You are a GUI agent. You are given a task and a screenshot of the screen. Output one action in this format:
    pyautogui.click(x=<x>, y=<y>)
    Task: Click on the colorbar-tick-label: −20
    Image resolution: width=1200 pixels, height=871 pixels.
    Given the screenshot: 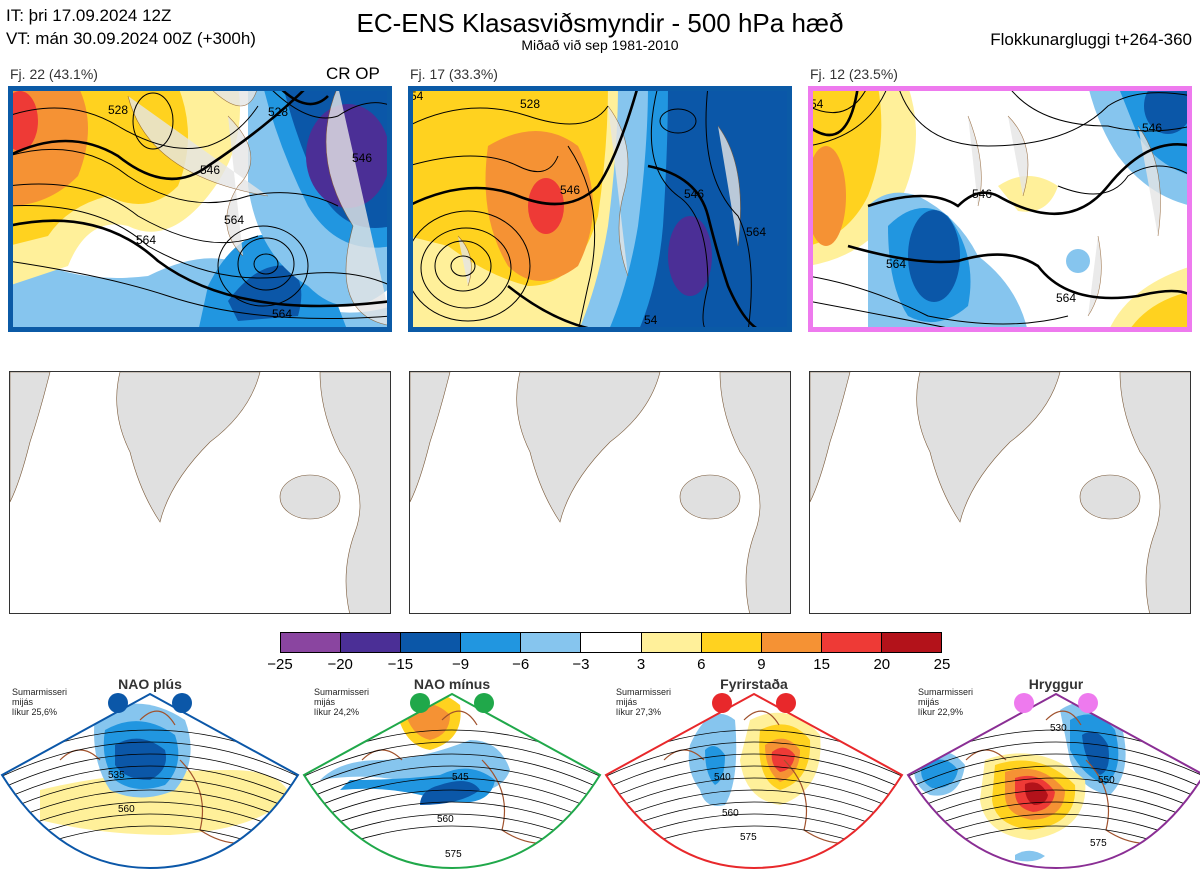 What is the action you would take?
    pyautogui.click(x=340, y=664)
    